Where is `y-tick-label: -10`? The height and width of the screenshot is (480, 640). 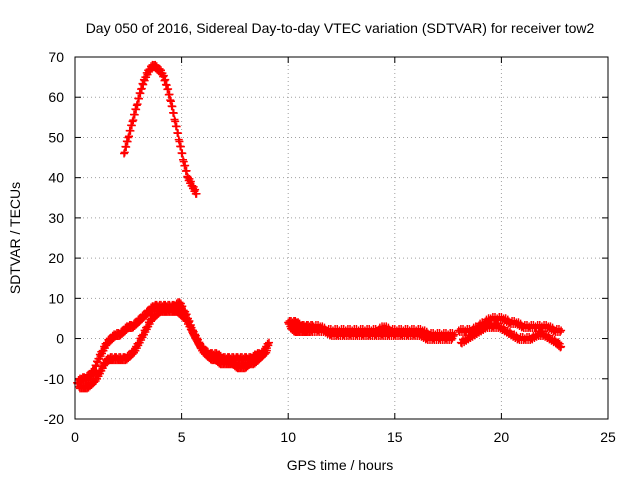 y-tick-label: -10 is located at coordinates (54, 379).